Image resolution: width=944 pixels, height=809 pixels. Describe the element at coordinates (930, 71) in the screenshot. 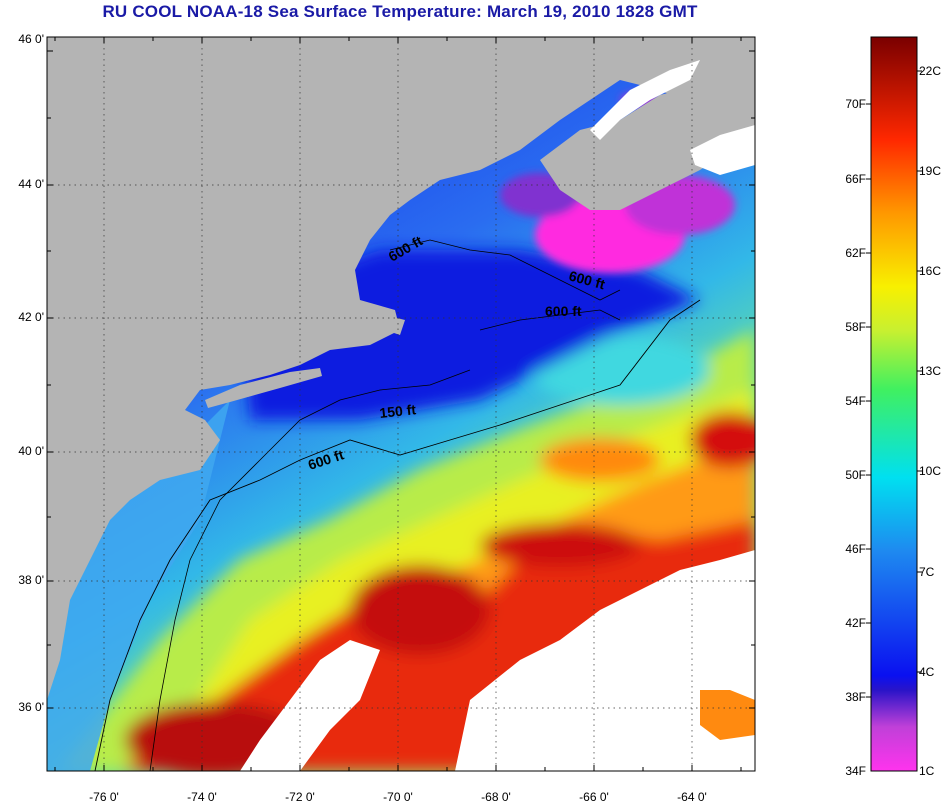

I see `colorbar-c-22: 22C` at that location.